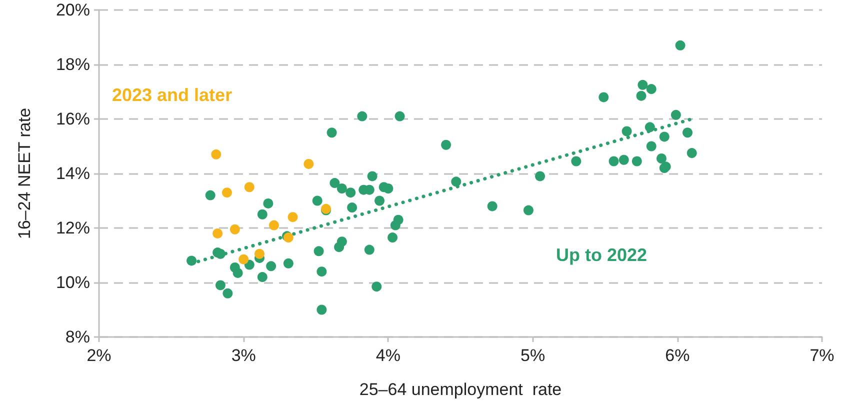 This screenshot has width=848, height=408. Describe the element at coordinates (99, 355) in the screenshot. I see `x-tick-label: 2%` at that location.